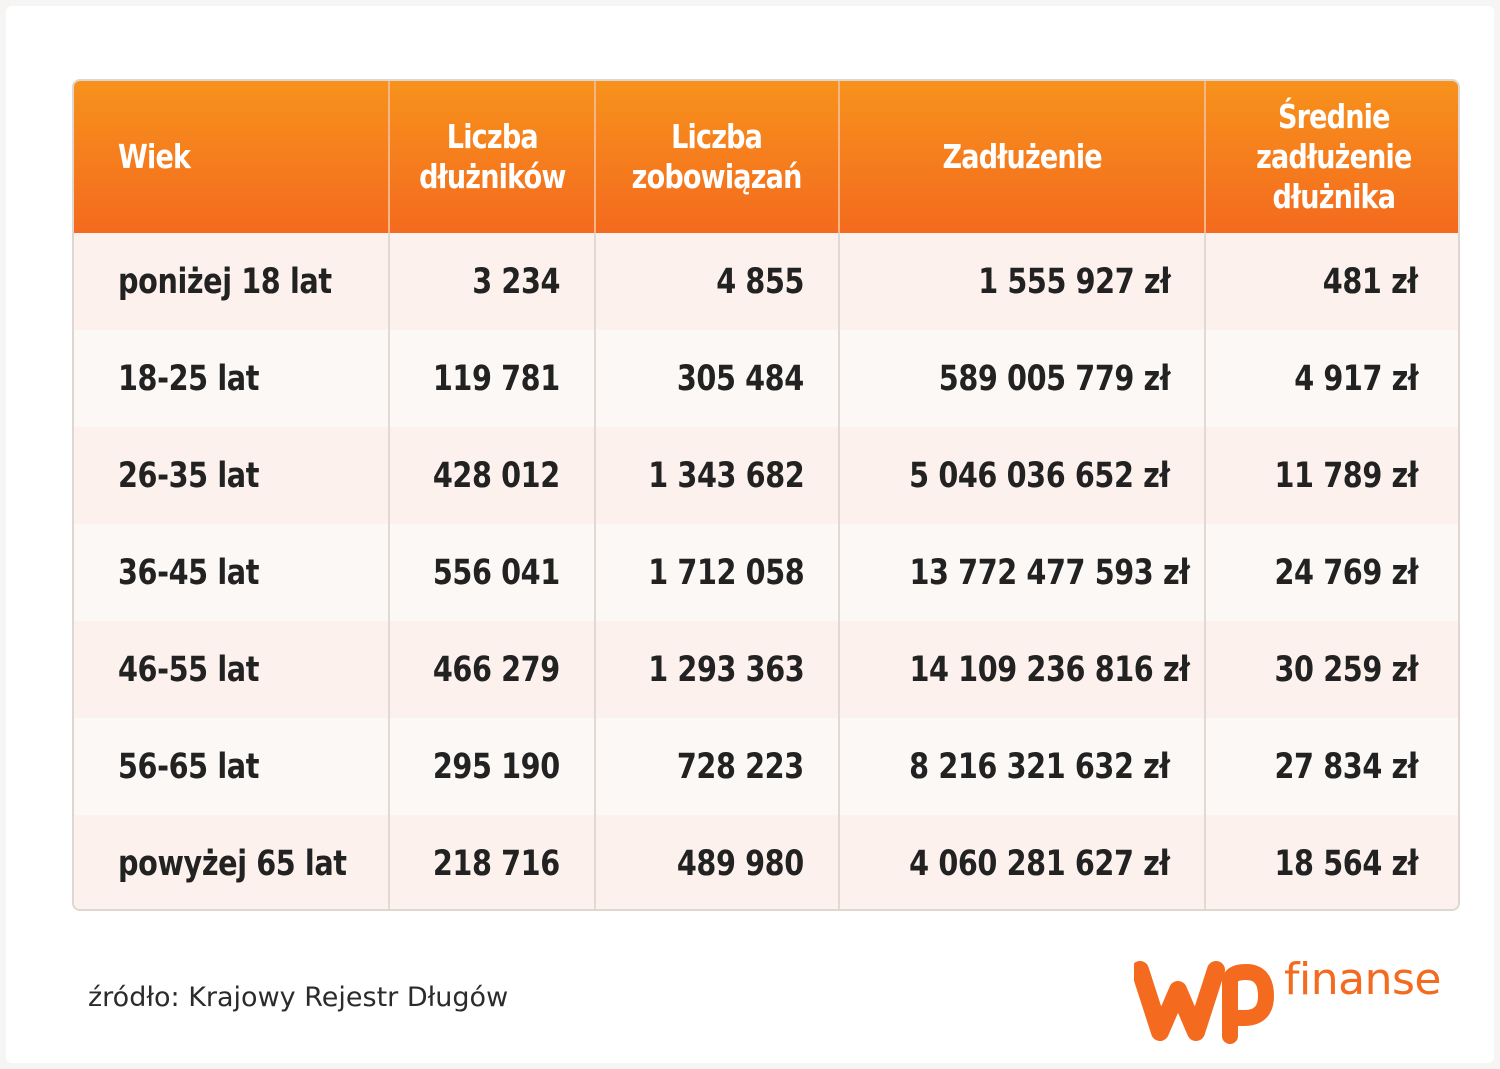 This screenshot has width=1500, height=1069. Describe the element at coordinates (1074, 281) in the screenshot. I see `cell-value: 1 555 927 zł` at that location.